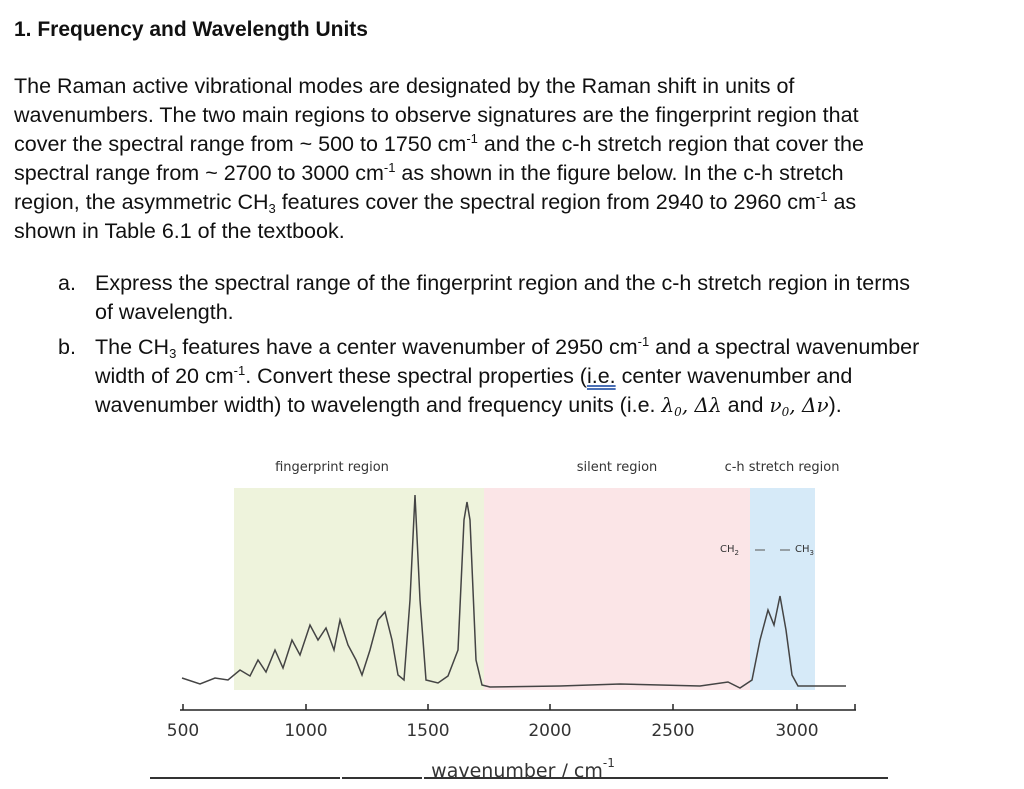 The image size is (1024, 789). I want to click on text-run: The CH, so click(132, 347).